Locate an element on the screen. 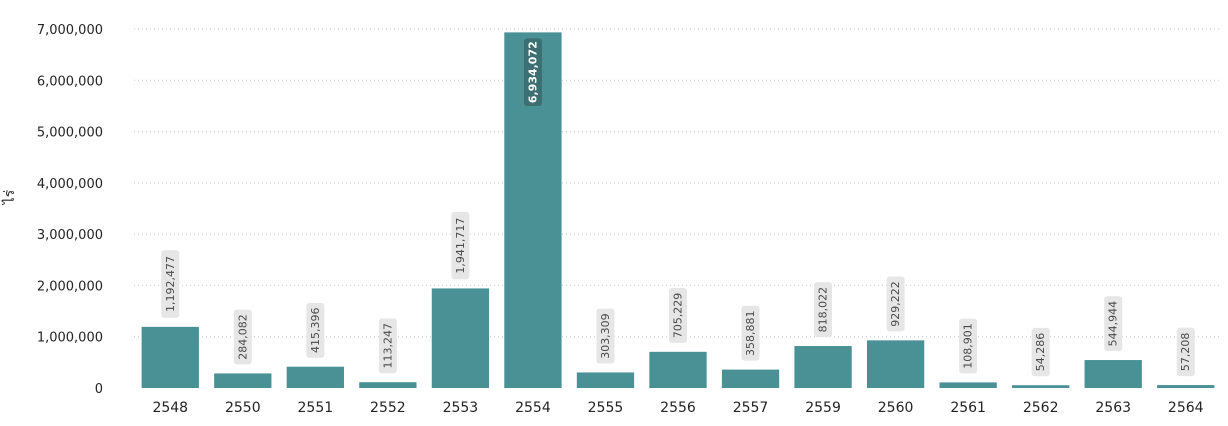 The image size is (1228, 426). y-tick-label: 1,000,000 is located at coordinates (70, 338).